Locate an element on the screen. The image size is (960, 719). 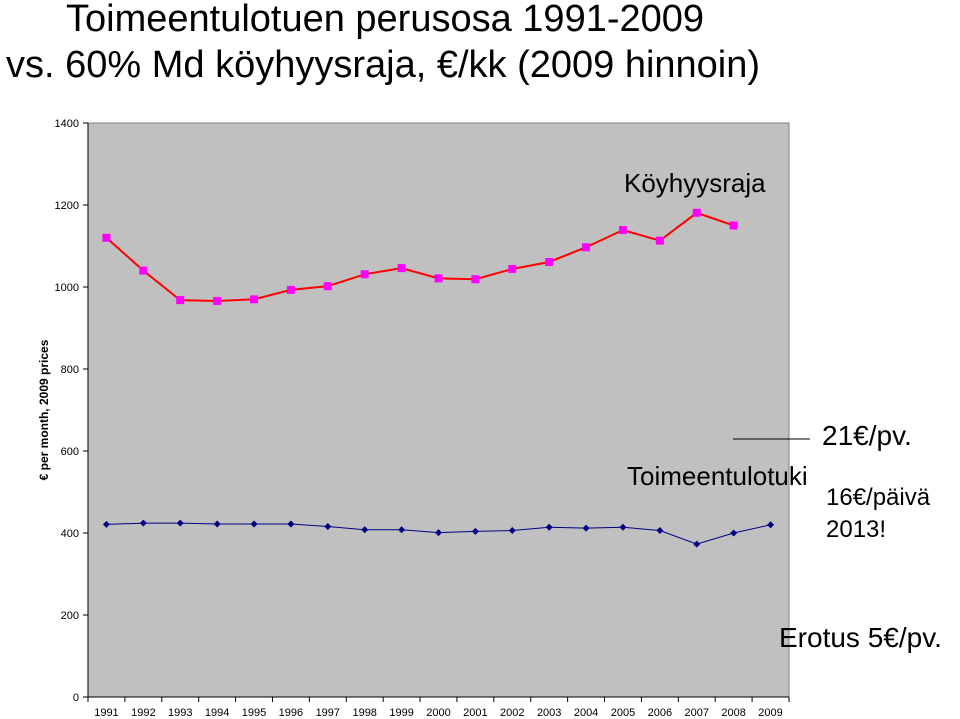
x-tick-label: 2008 is located at coordinates (733, 713).